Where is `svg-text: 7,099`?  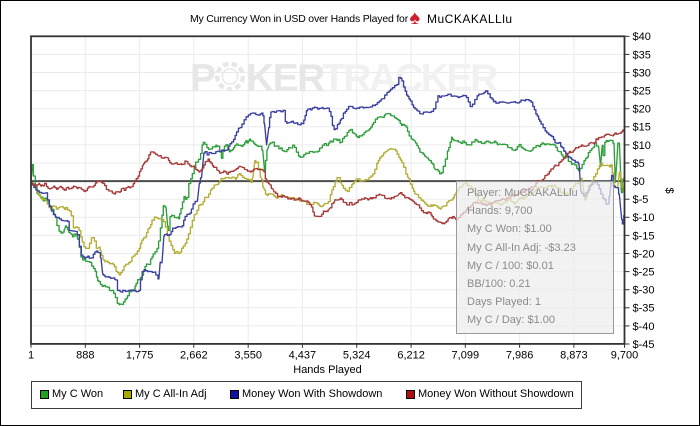
svg-text: 7,099 is located at coordinates (466, 356).